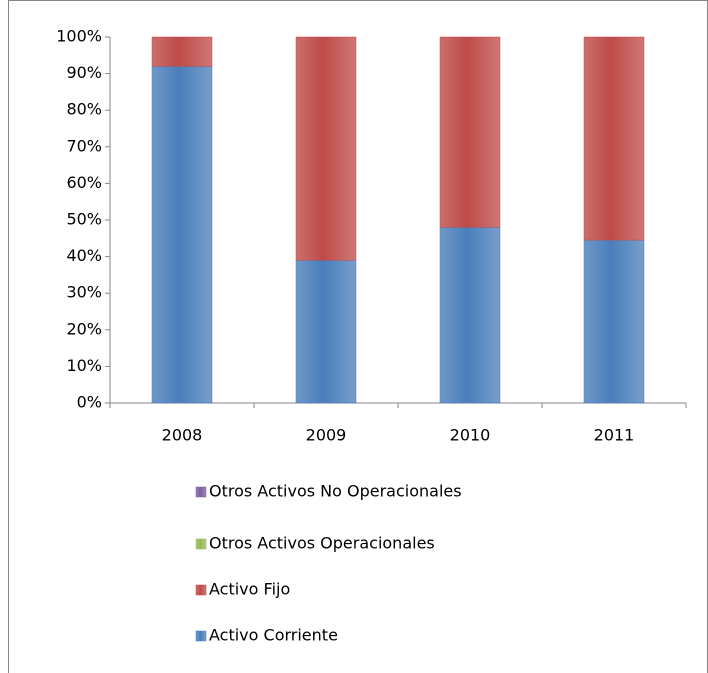 The width and height of the screenshot is (708, 673). I want to click on legend-label: Otros Activos Operacionales, so click(322, 543).